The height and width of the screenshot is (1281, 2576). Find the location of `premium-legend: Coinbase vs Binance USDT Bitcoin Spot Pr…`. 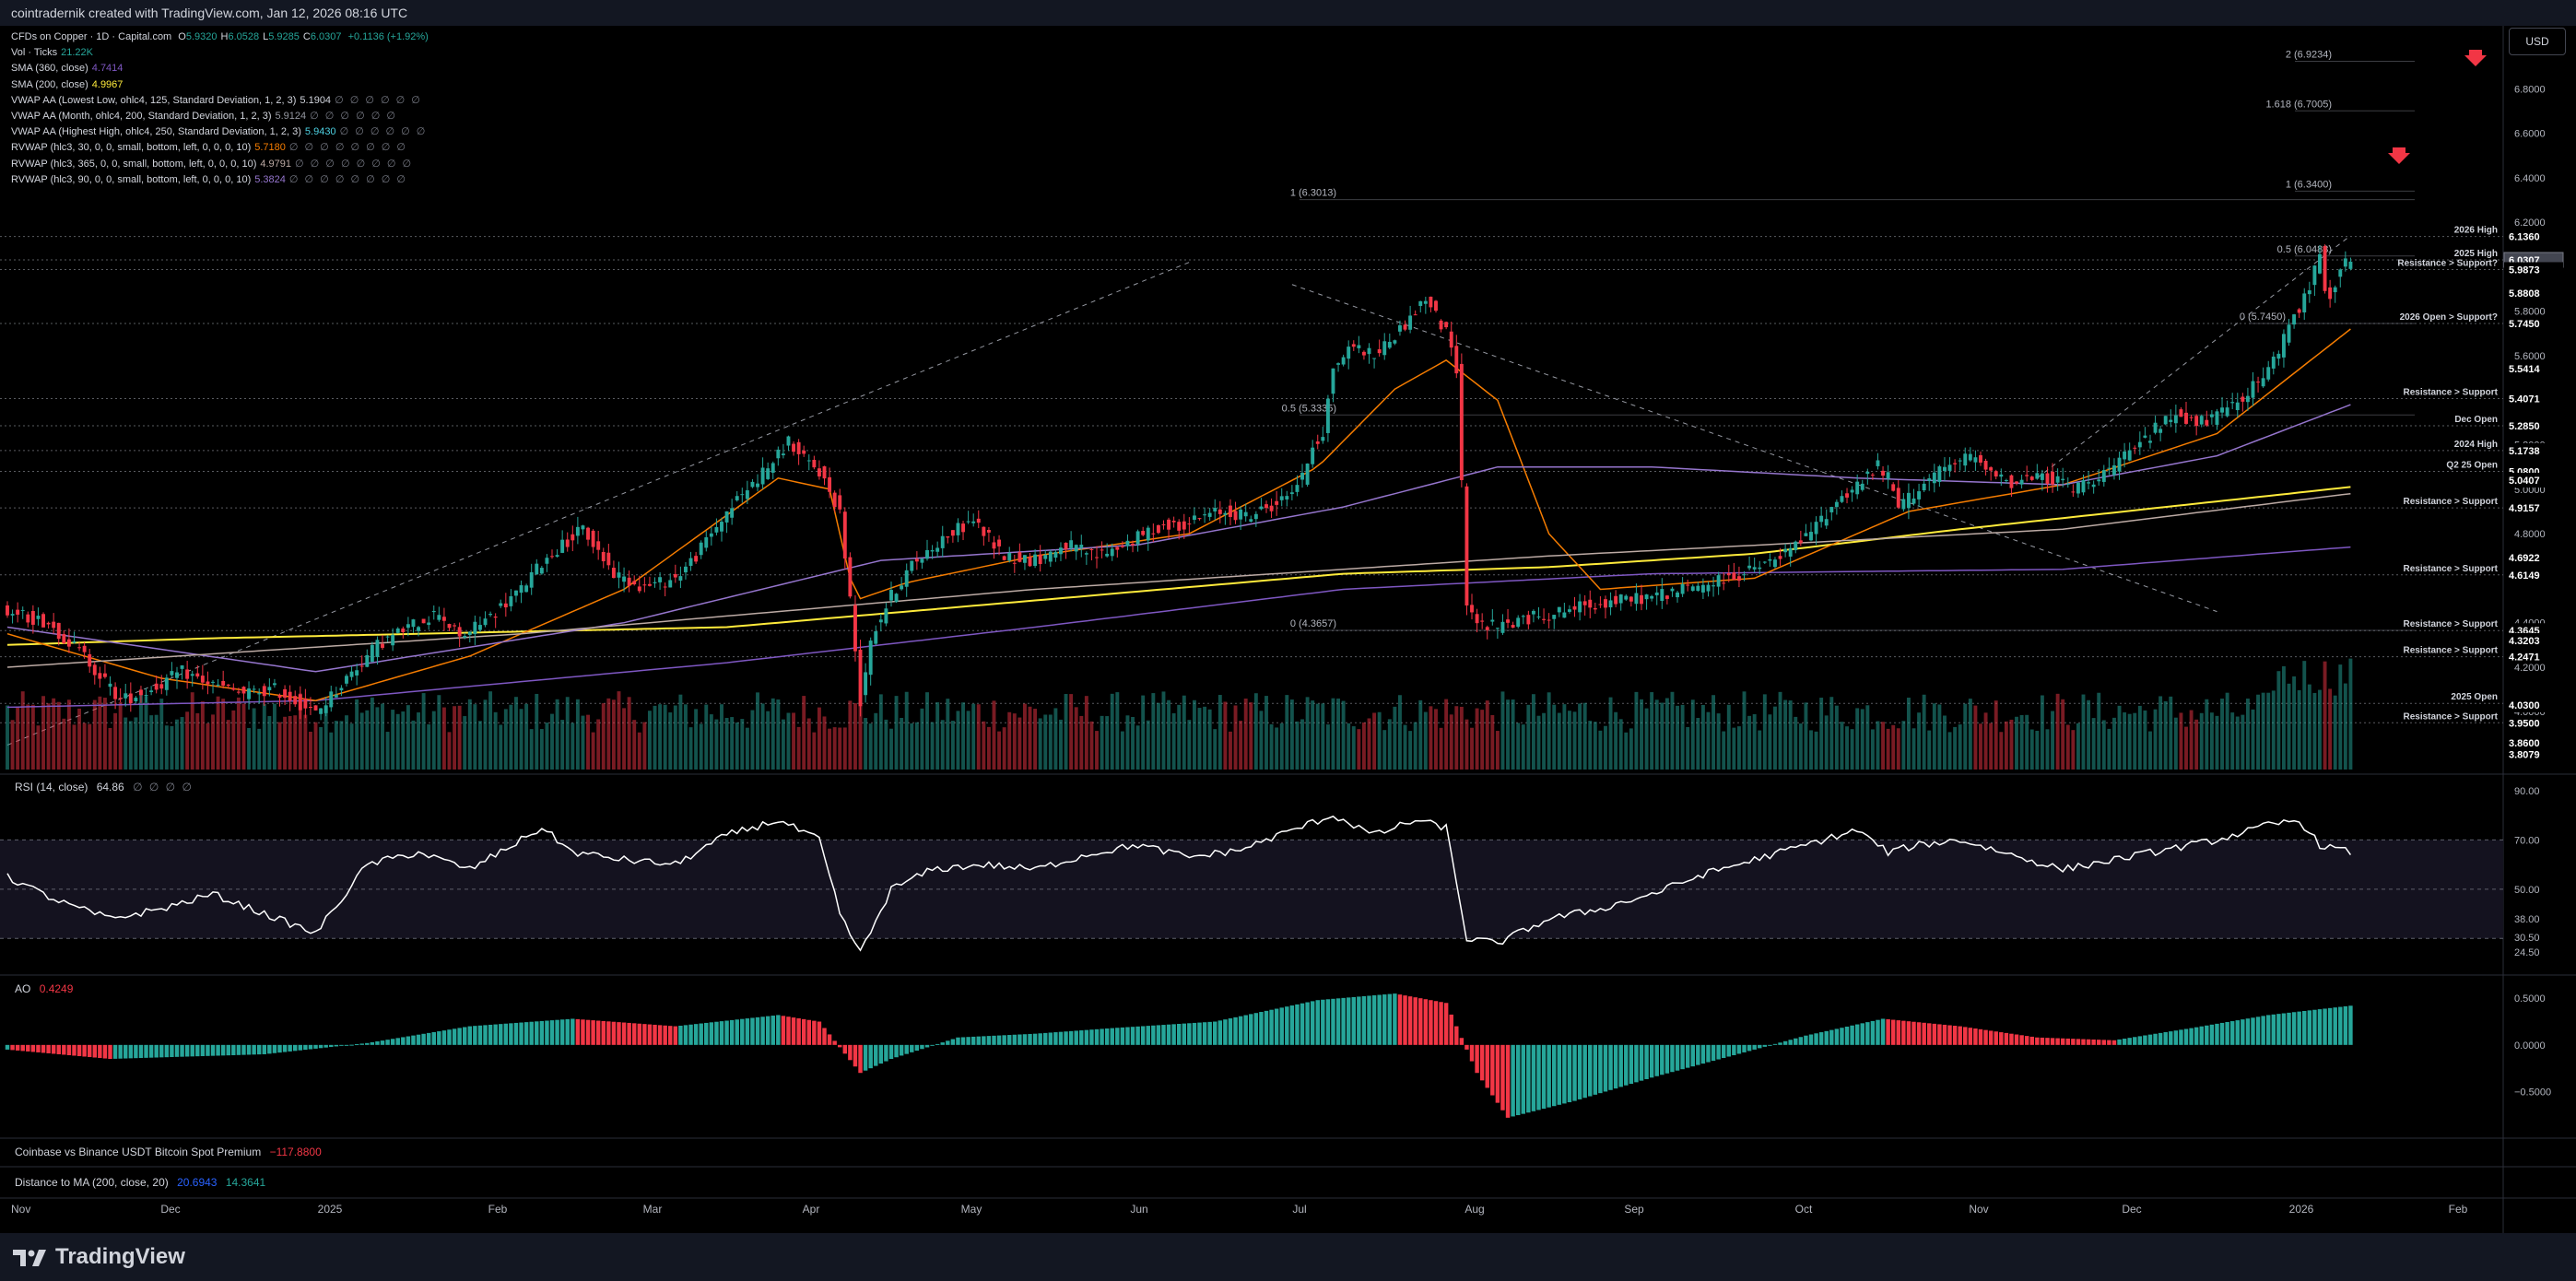

premium-legend: Coinbase vs Binance USDT Bitcoin Spot Pr… is located at coordinates (168, 1152).